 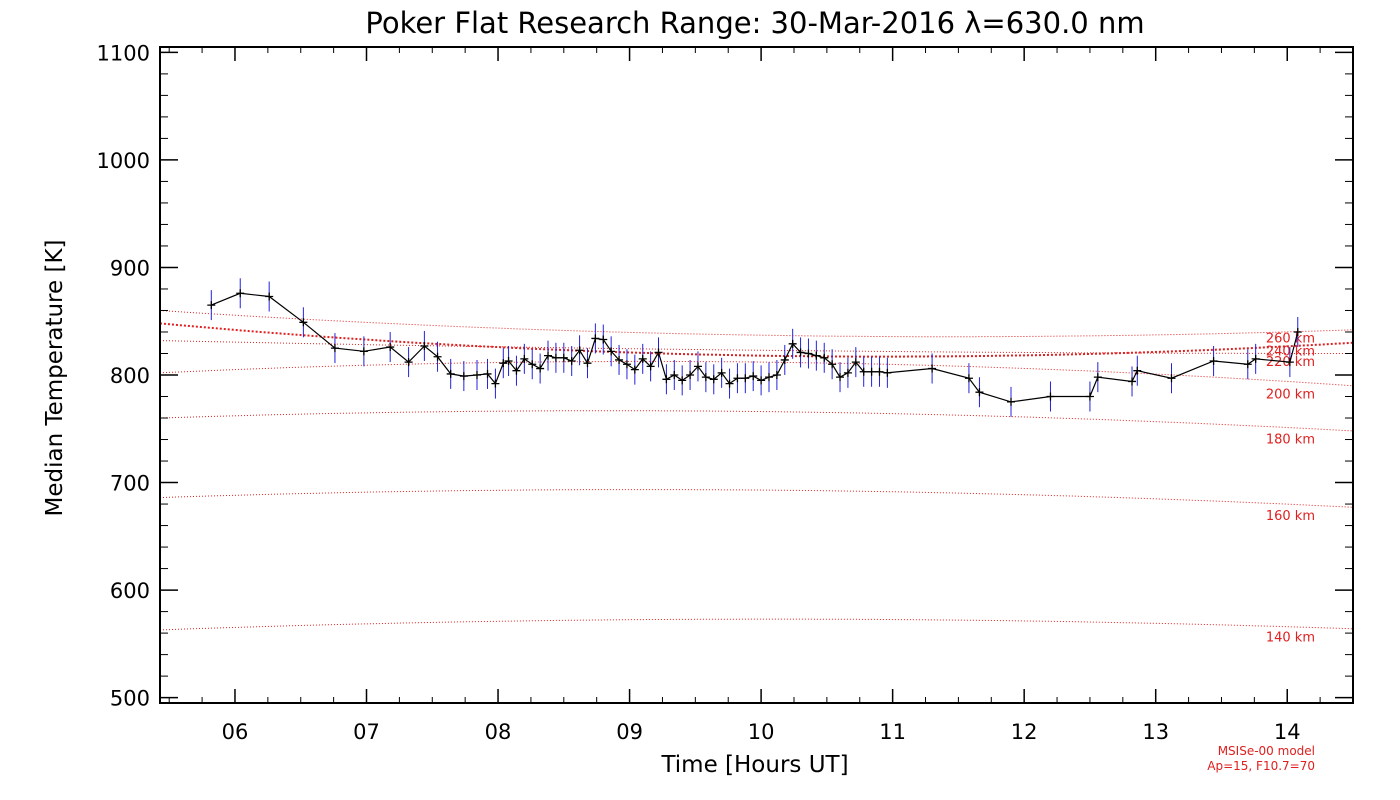 What do you see at coordinates (235, 732) in the screenshot?
I see `x-tick-label: 06` at bounding box center [235, 732].